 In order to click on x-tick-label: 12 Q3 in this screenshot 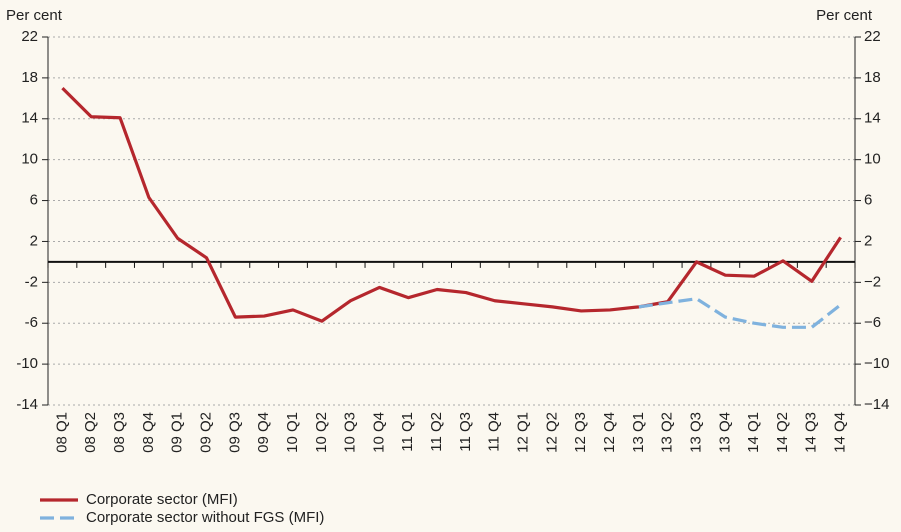, I will do `click(580, 432)`.